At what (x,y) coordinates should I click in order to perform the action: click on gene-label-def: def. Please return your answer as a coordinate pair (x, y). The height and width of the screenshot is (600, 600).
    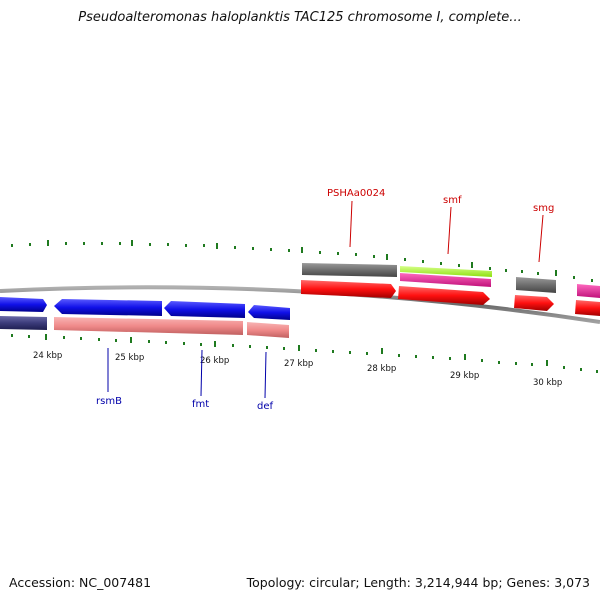
    Looking at the image, I should click on (265, 406).